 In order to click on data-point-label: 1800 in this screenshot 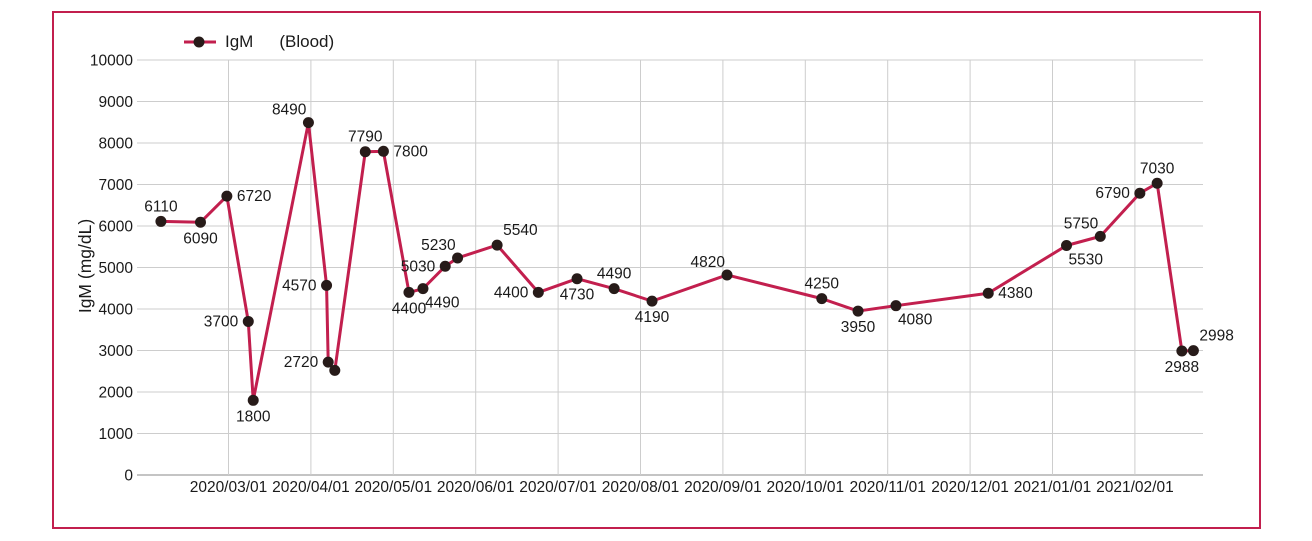, I will do `click(253, 416)`.